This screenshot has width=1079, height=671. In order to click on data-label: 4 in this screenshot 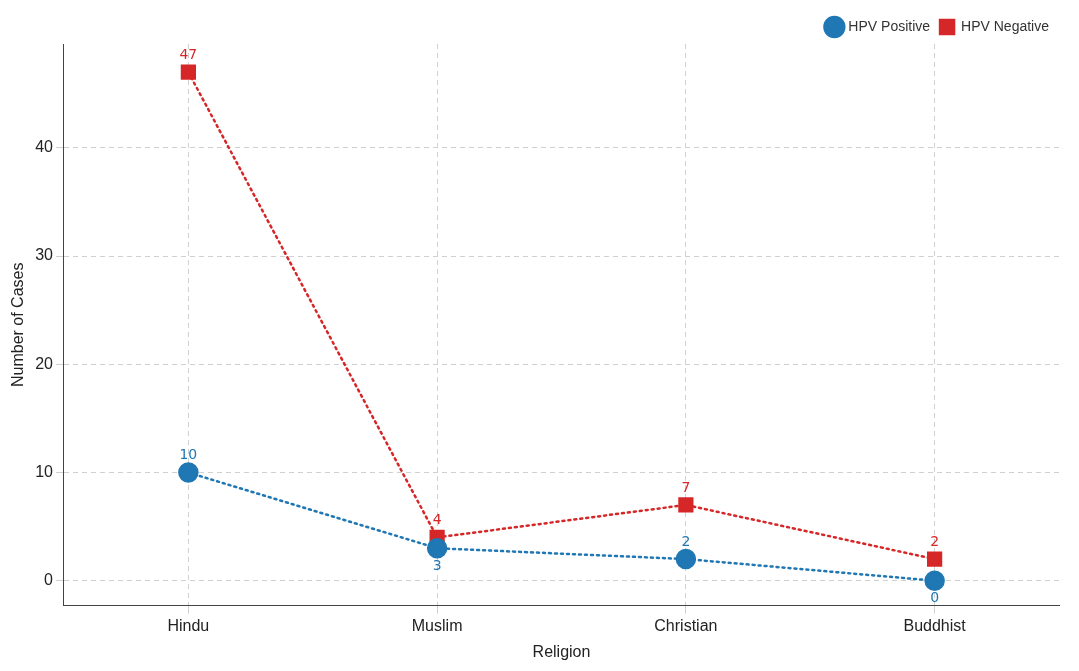, I will do `click(437, 519)`.